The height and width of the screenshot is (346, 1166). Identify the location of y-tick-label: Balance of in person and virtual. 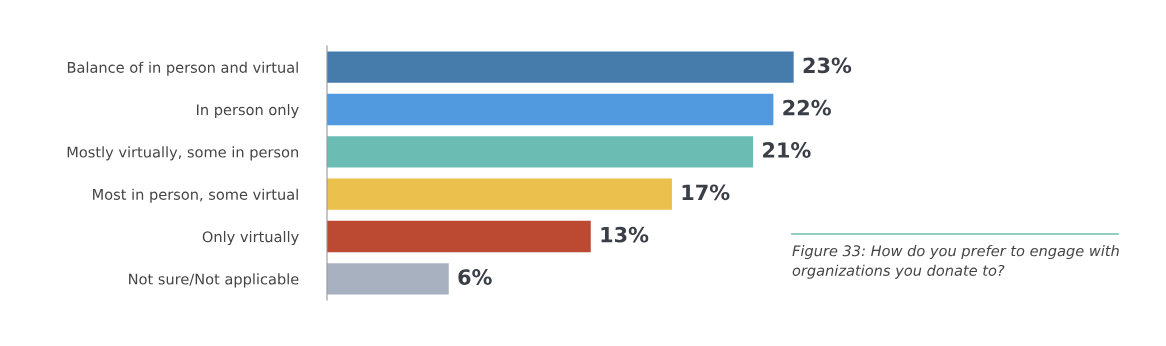
(182, 68).